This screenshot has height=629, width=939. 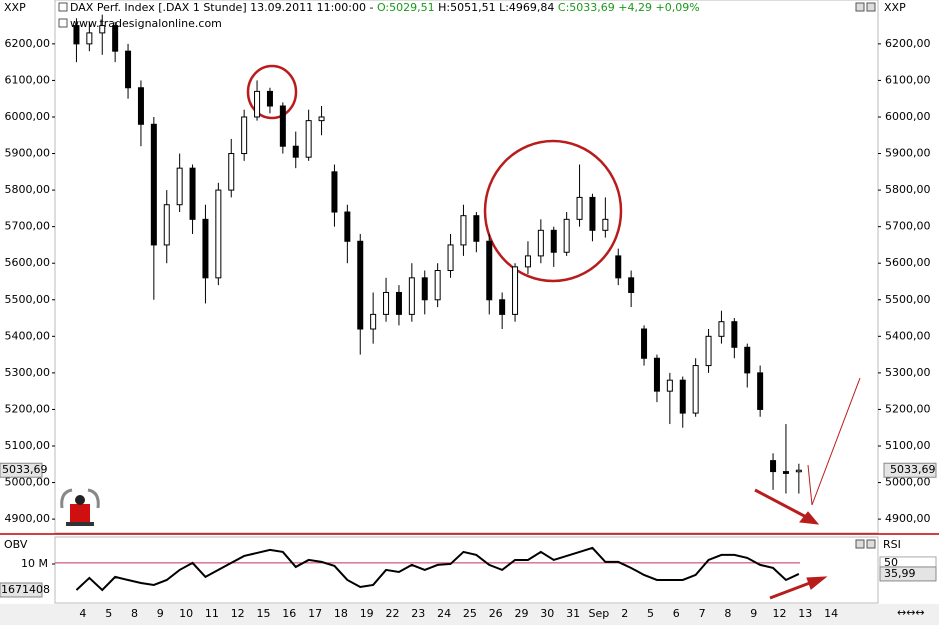 I want to click on indicator-area, so click(x=466, y=570).